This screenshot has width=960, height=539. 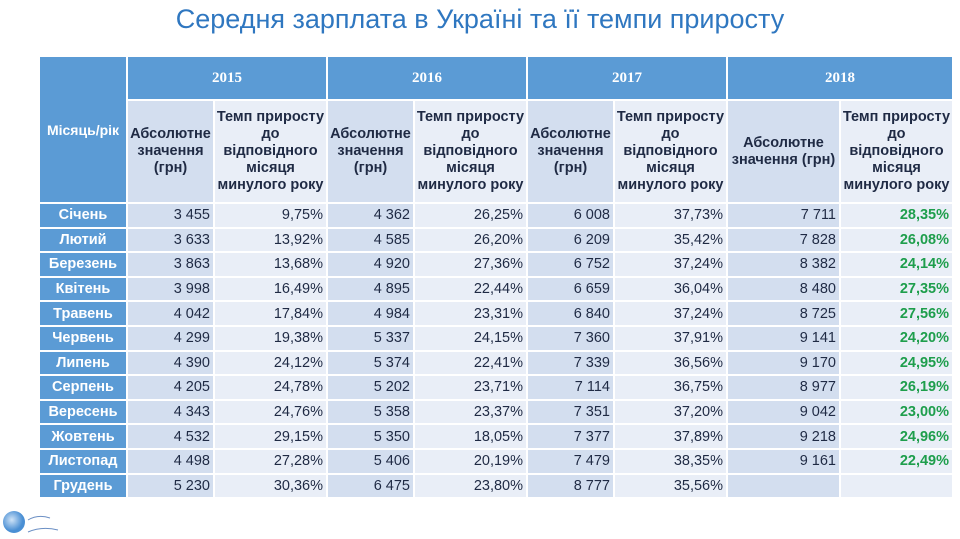 What do you see at coordinates (896, 264) in the screenshot?
I see `growth-rate-cell: 24,14%` at bounding box center [896, 264].